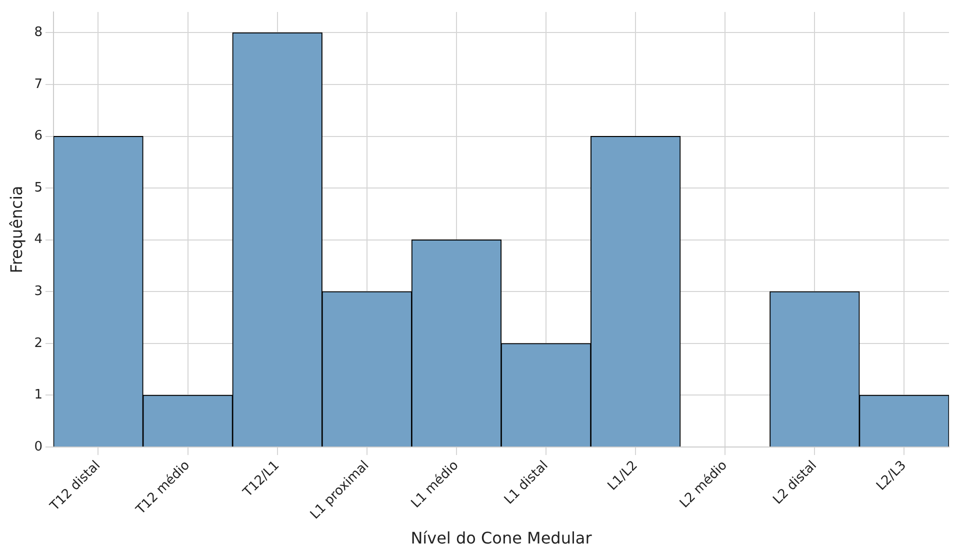 The image size is (979, 557). I want to click on y-tick-label: 0, so click(38, 446).